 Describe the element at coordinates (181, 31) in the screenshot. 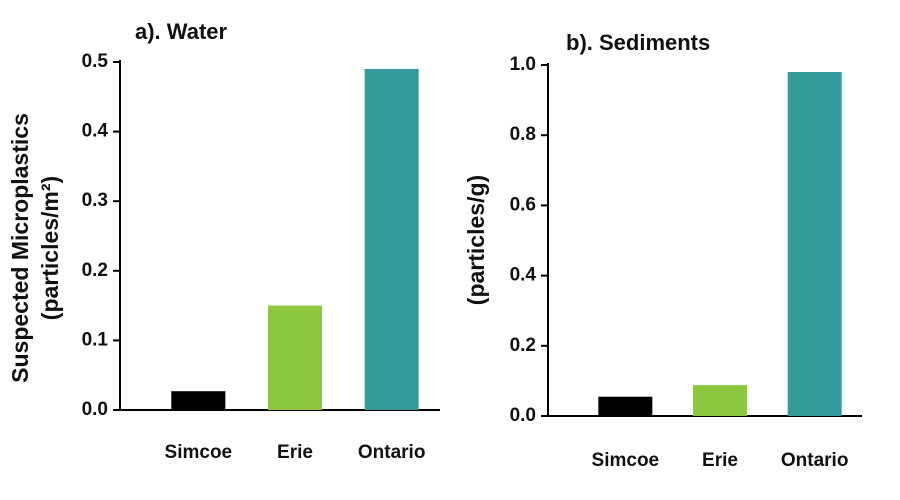

I see `chart-title: a). Water` at that location.